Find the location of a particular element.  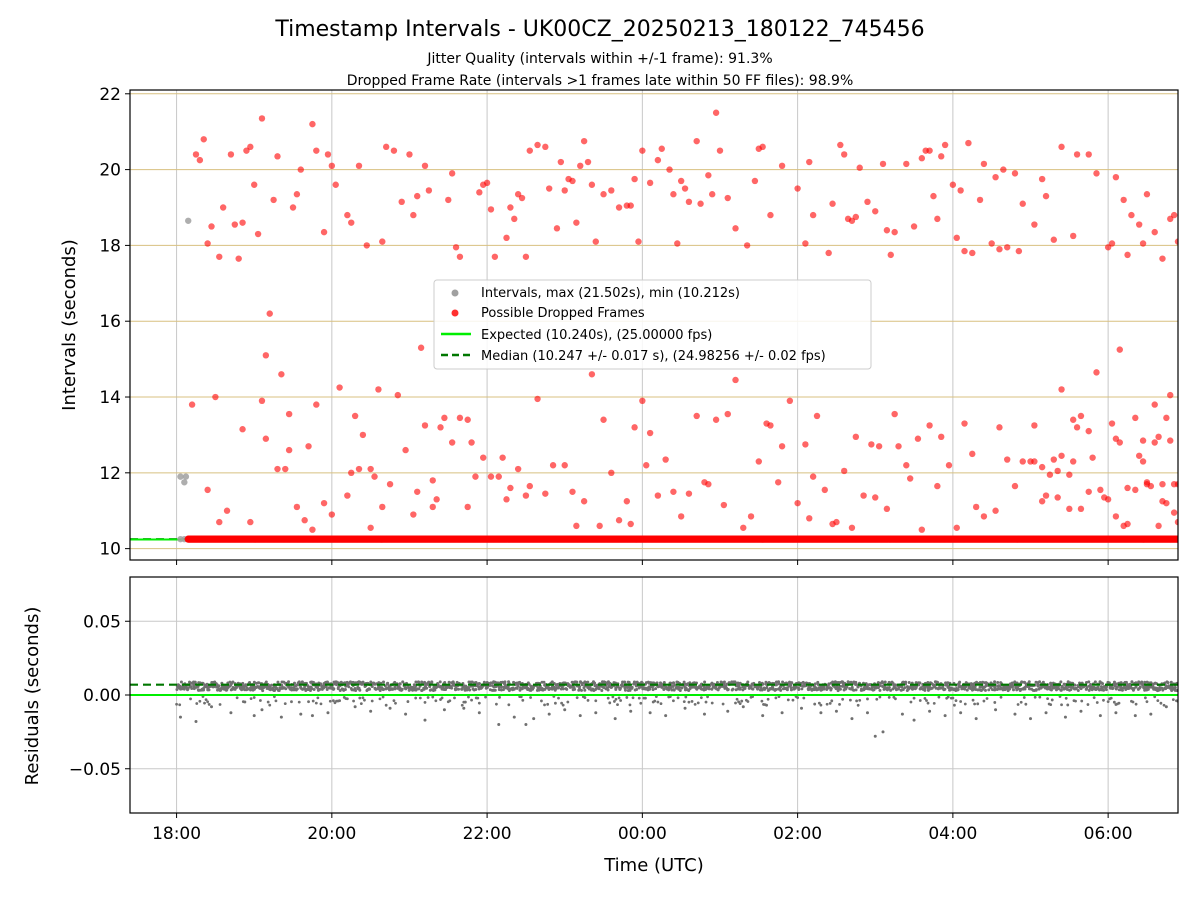

bottom-xtick-label: 22:00 is located at coordinates (487, 834).